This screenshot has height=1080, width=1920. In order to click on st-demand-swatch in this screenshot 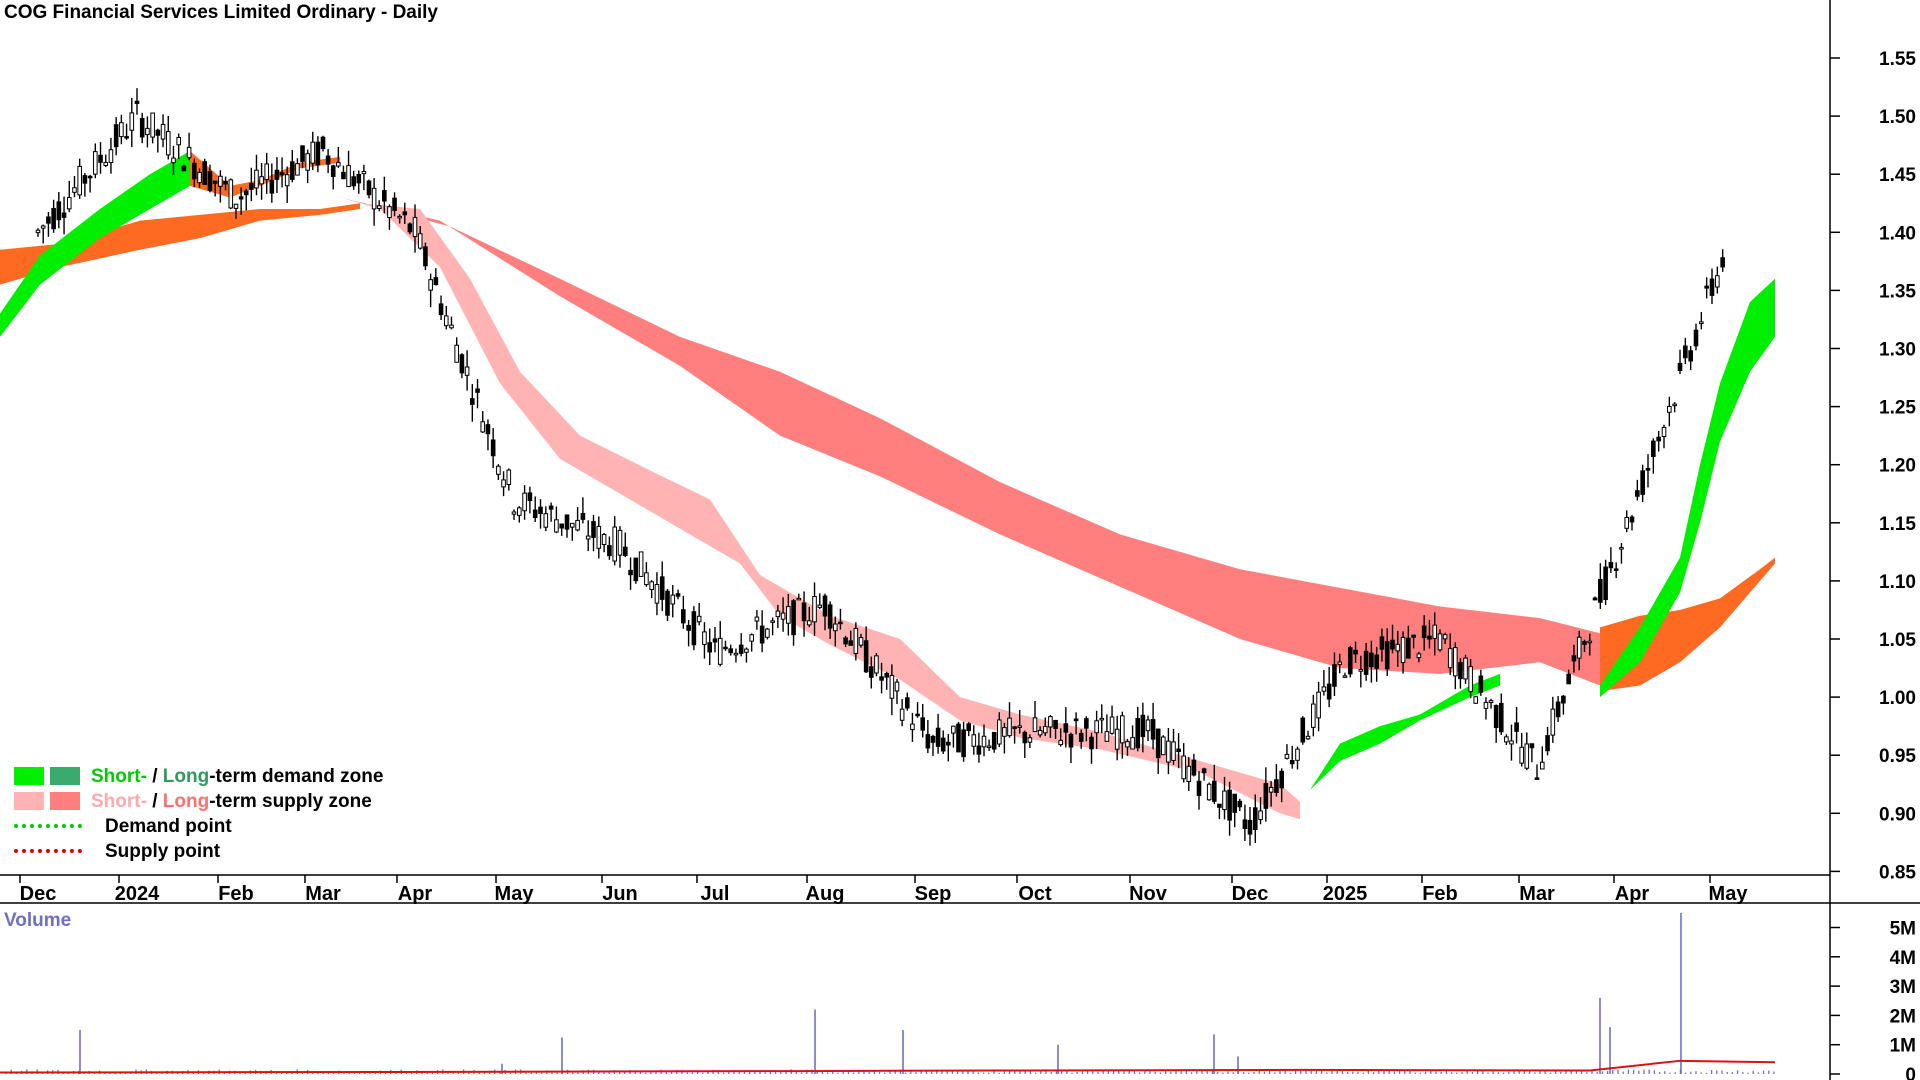, I will do `click(29, 776)`.